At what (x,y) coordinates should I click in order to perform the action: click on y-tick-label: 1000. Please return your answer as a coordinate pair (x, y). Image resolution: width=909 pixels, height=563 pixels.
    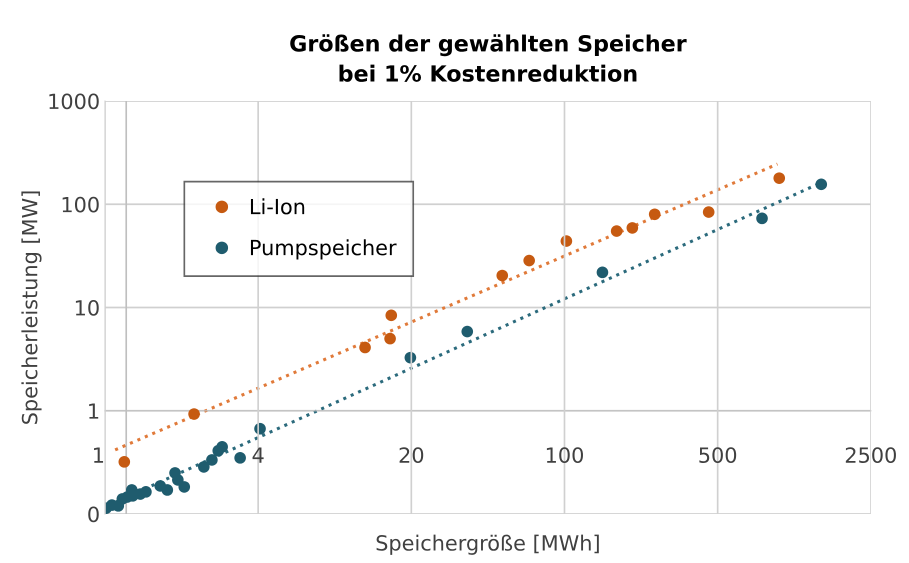
    Looking at the image, I should click on (74, 101).